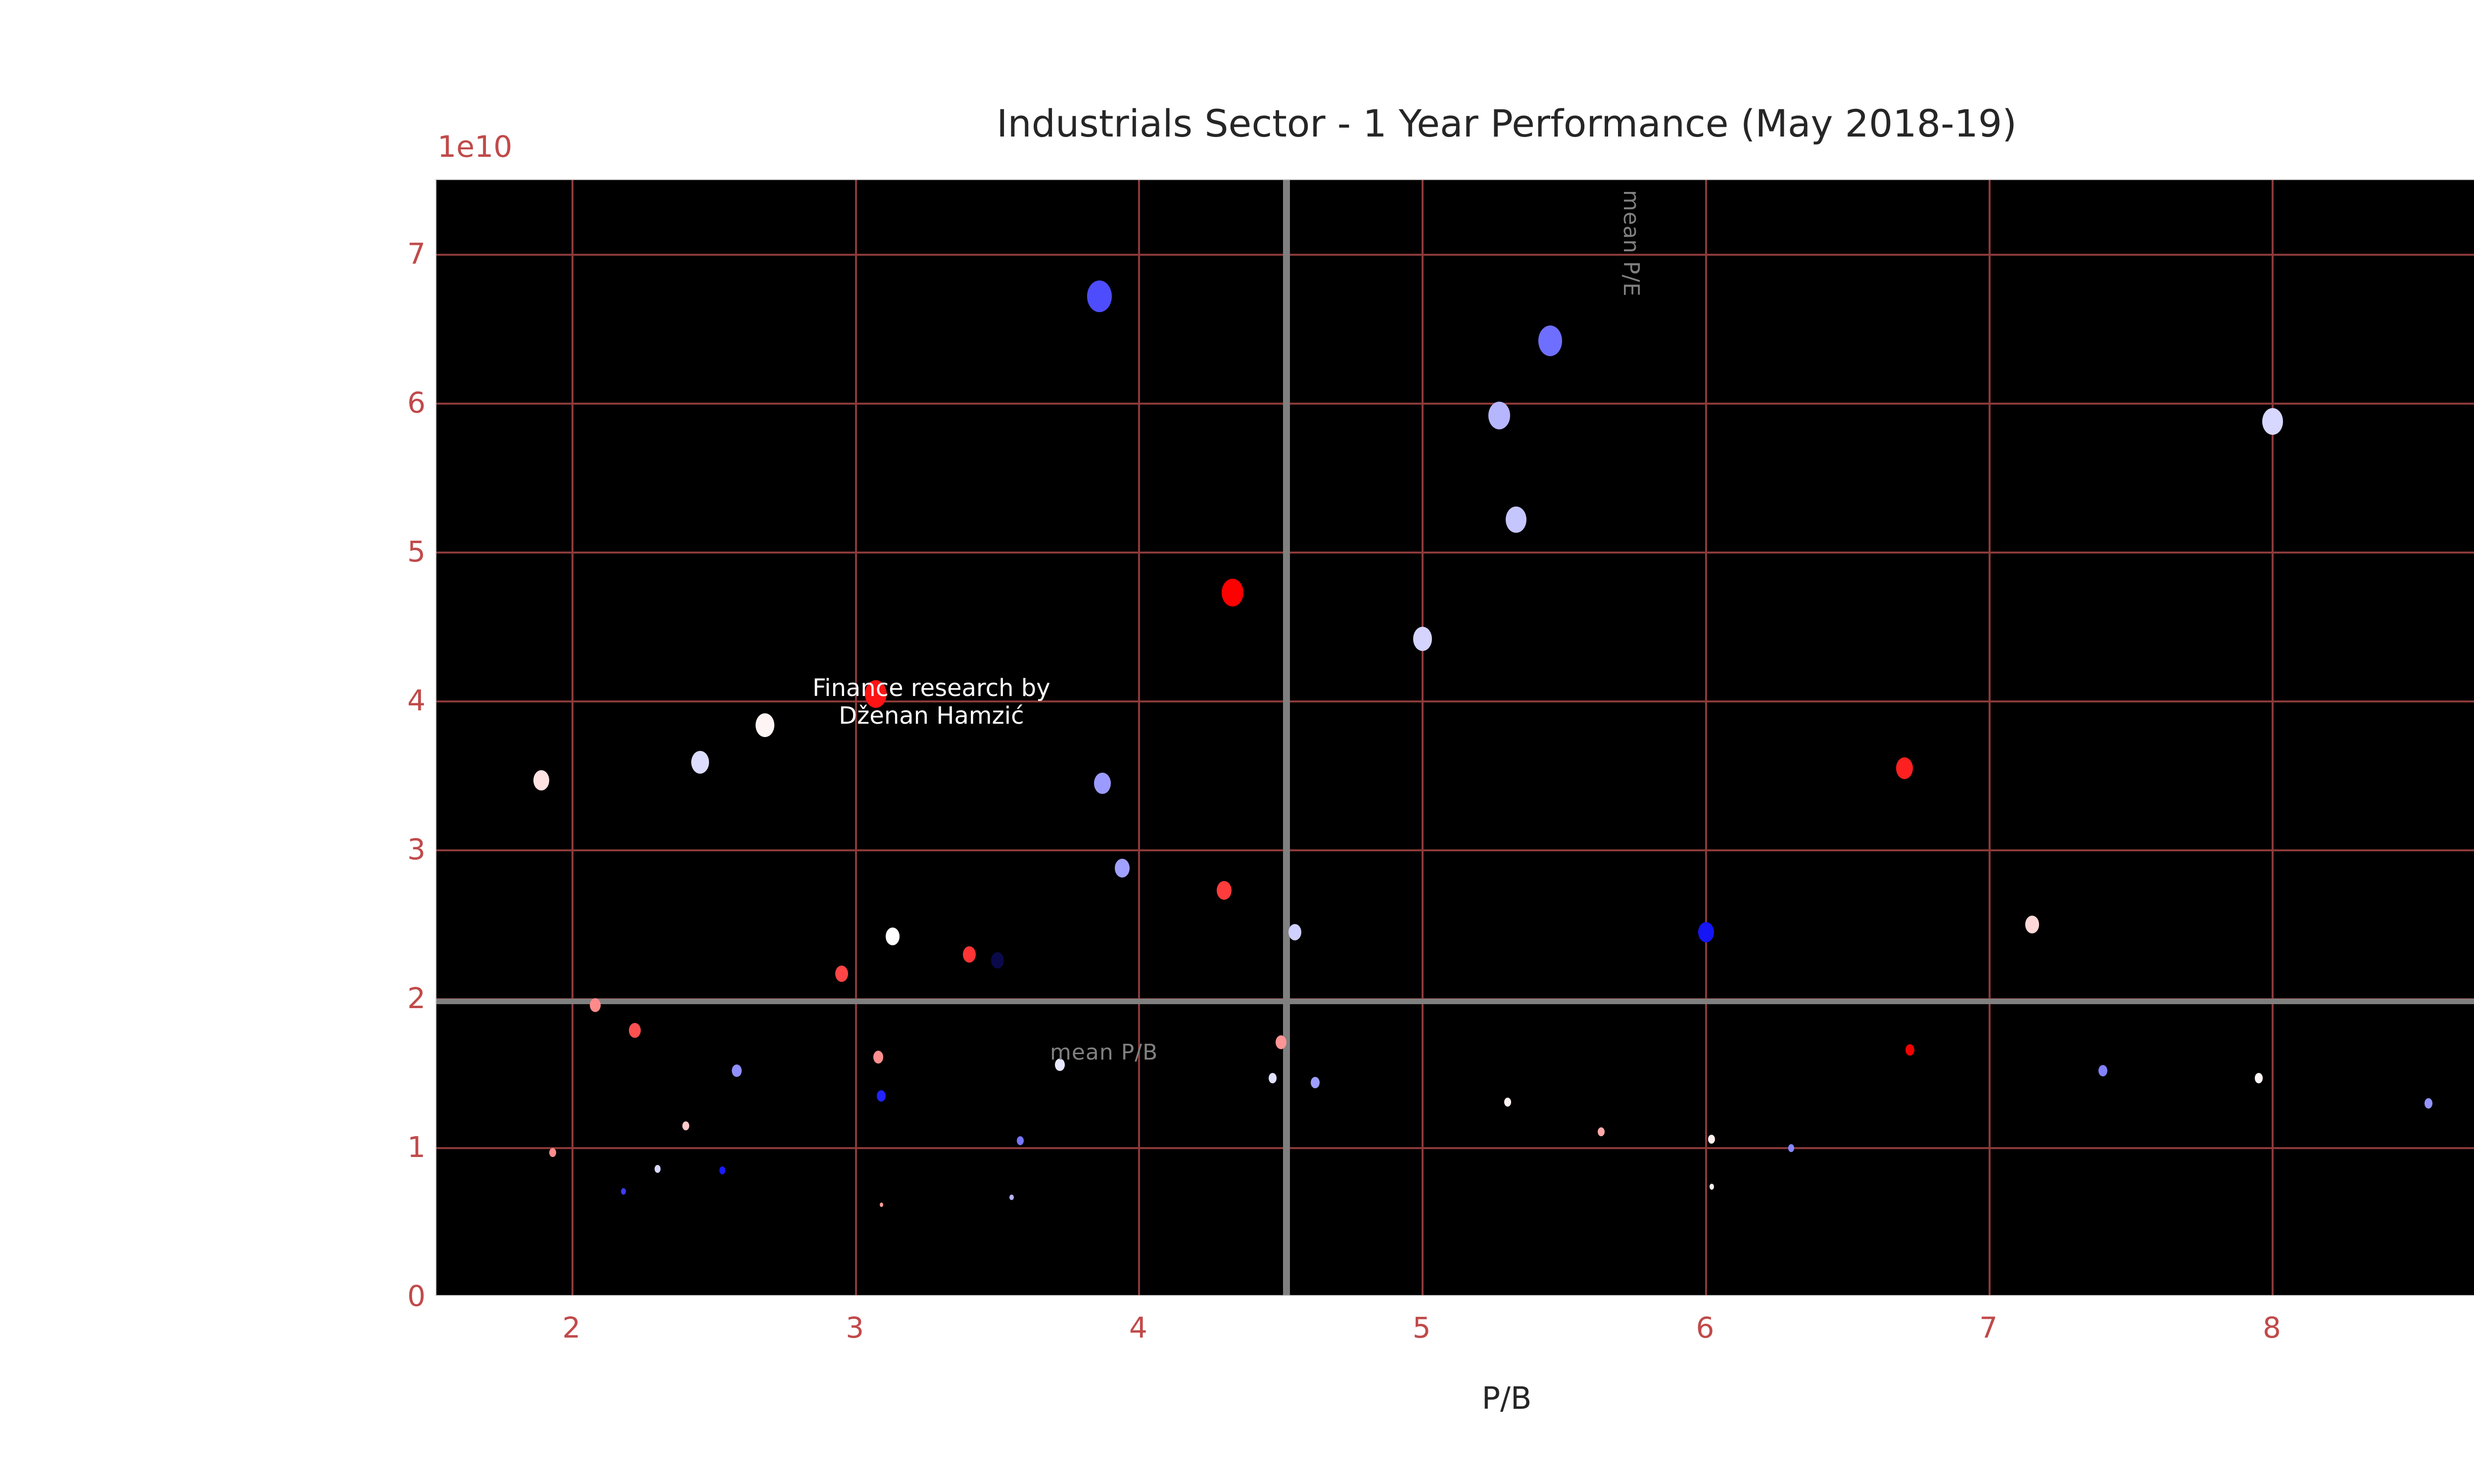  I want to click on y-tick-label: 4, so click(417, 700).